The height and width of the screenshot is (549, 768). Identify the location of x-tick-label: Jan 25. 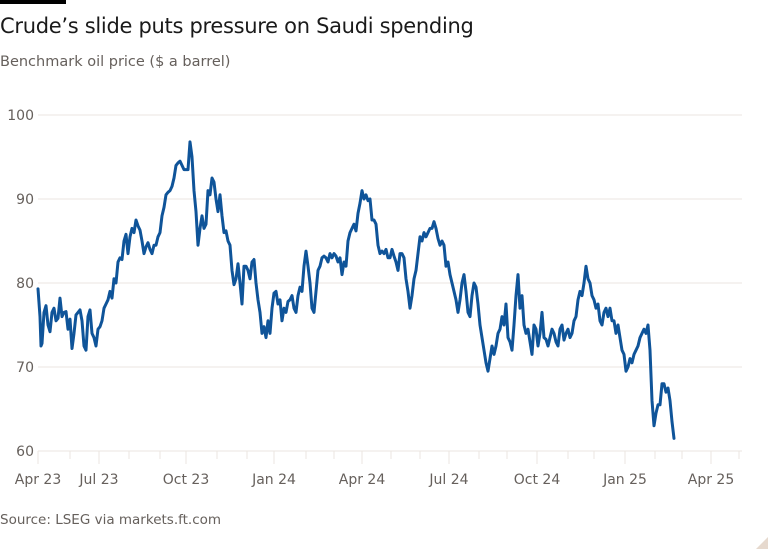
(624, 480).